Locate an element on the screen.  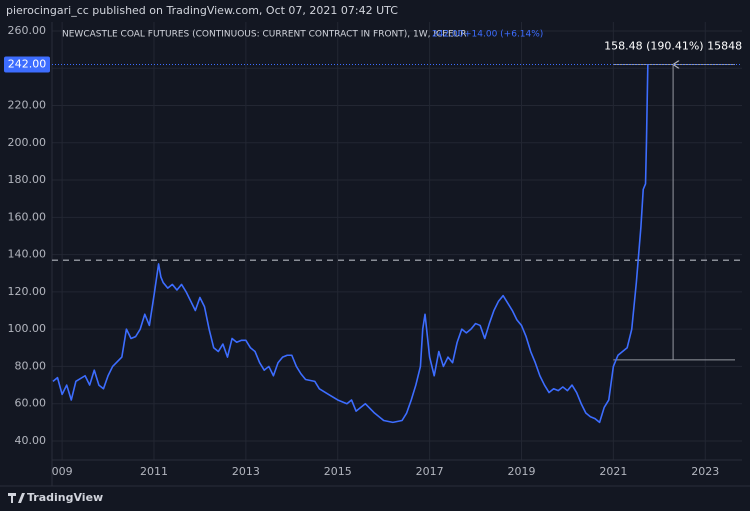
y-tick-label: 160.00 is located at coordinates (27, 216).